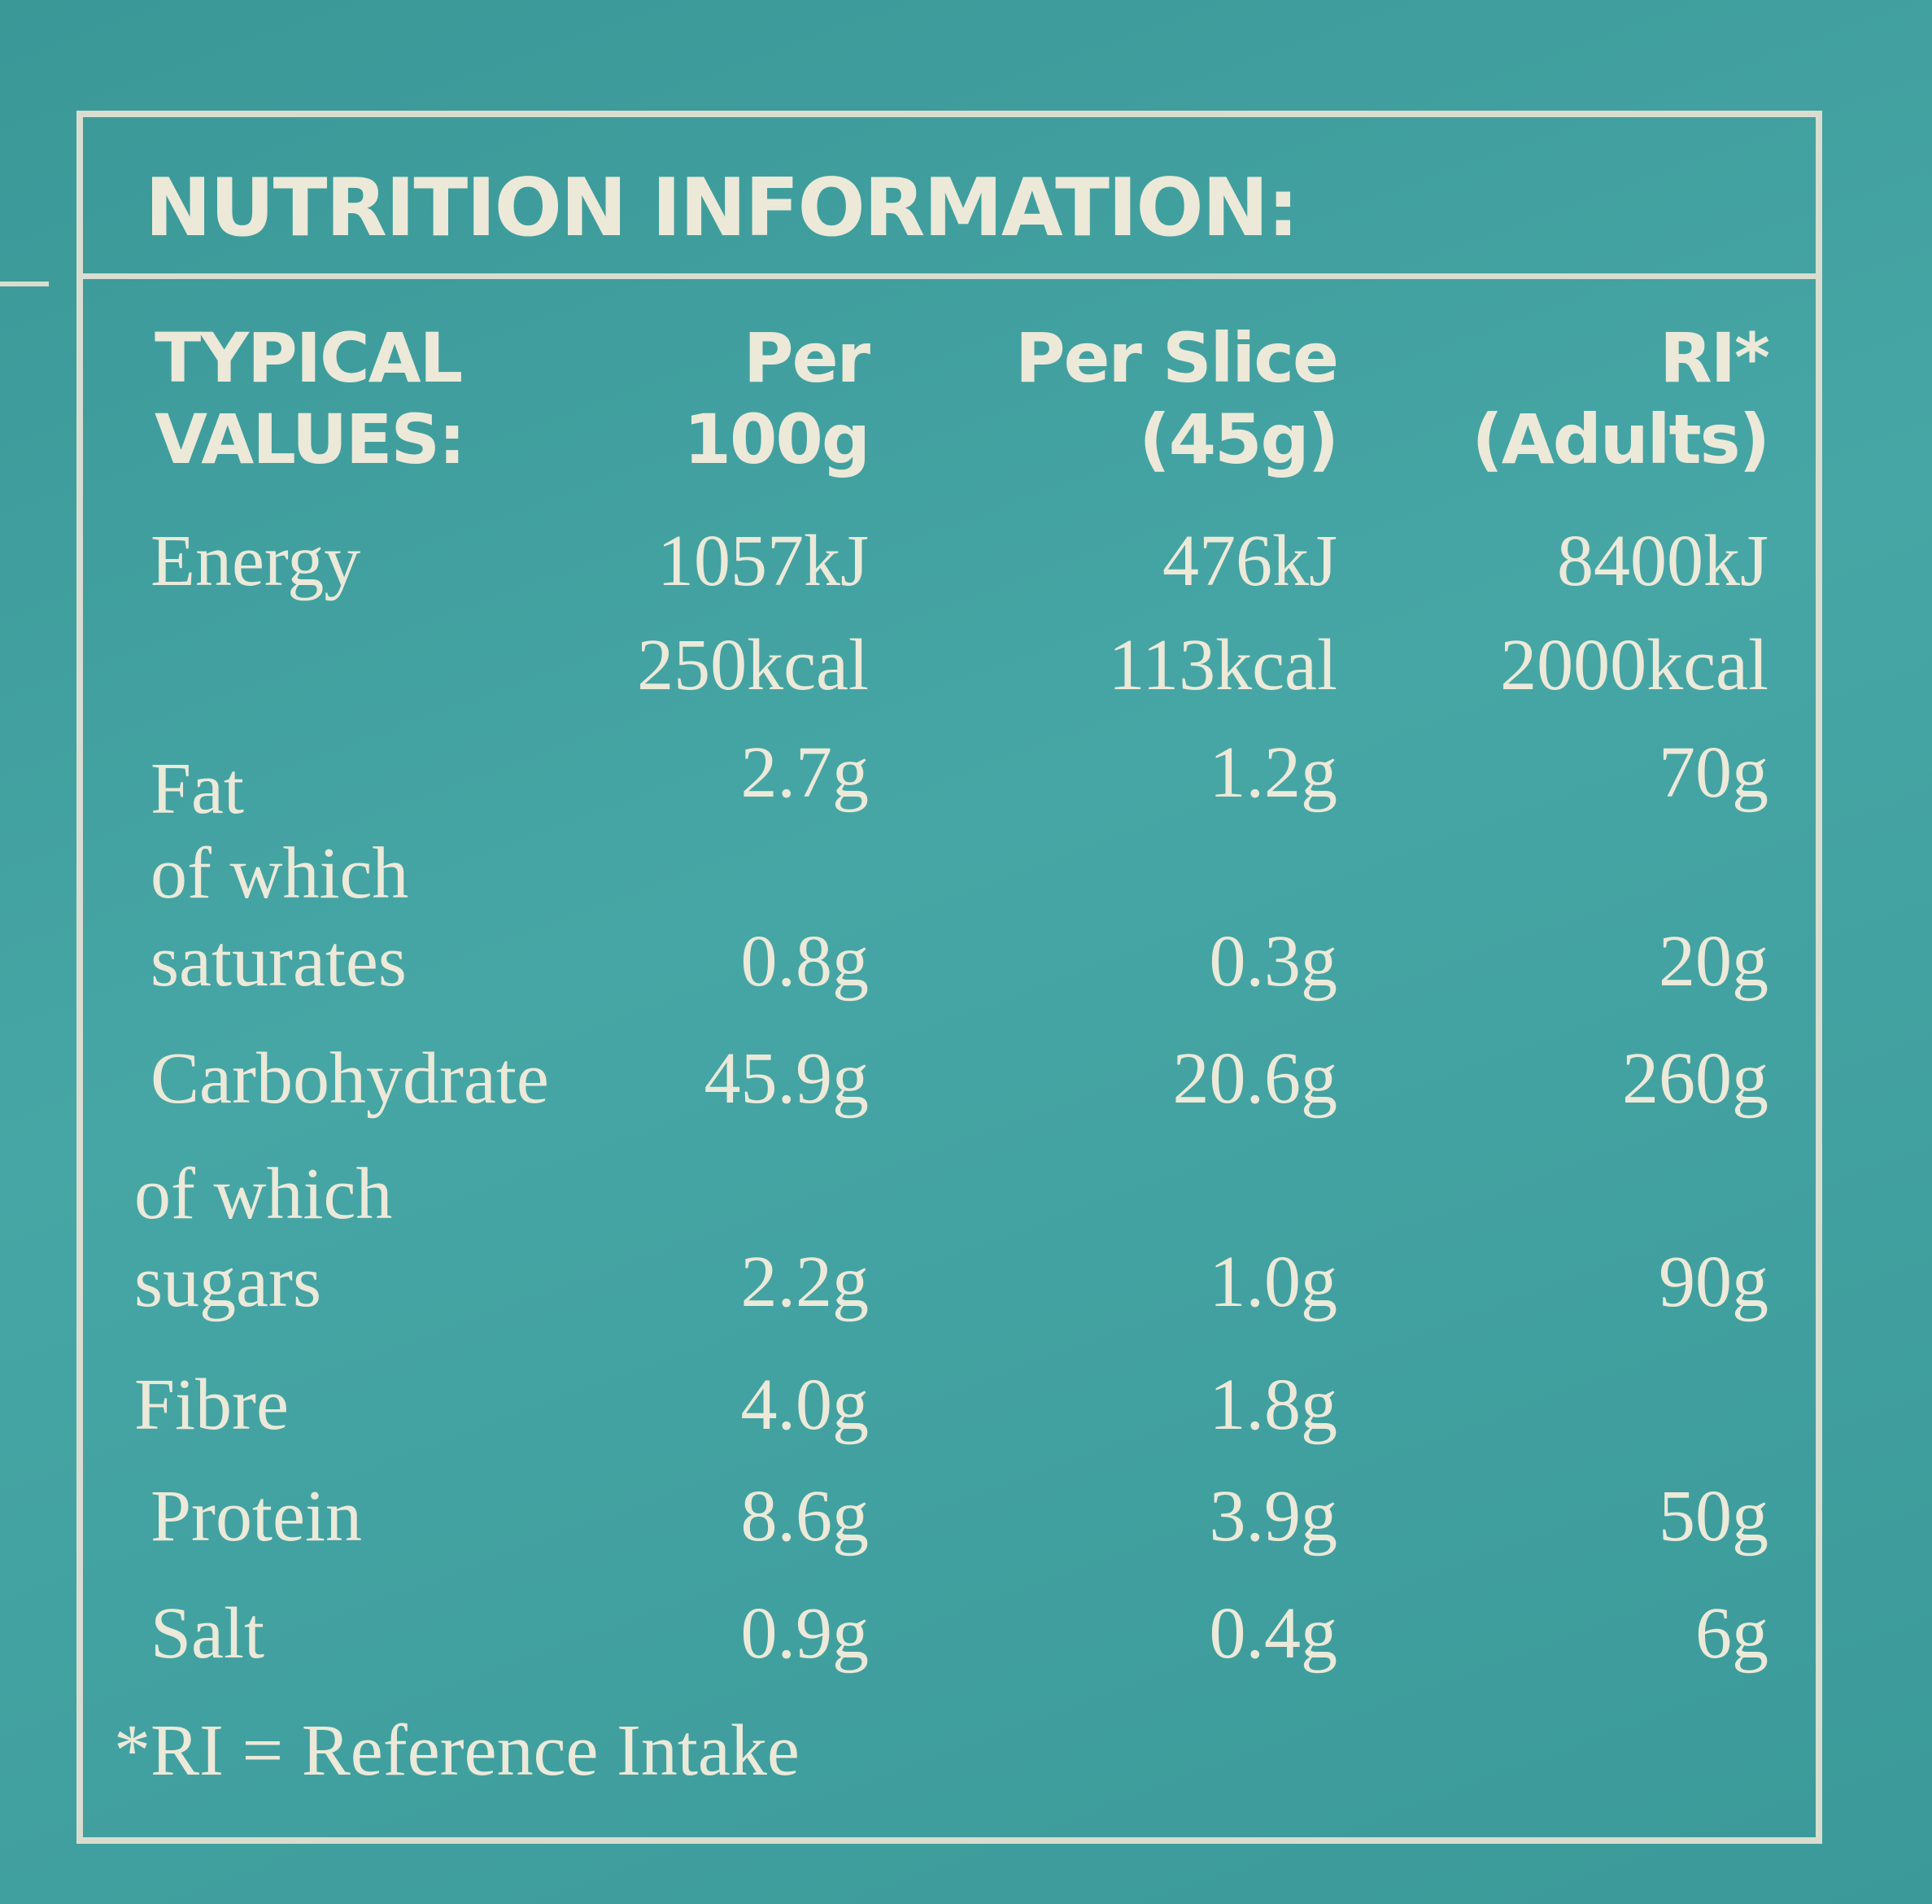 This screenshot has height=1904, width=1932. What do you see at coordinates (1239, 440) in the screenshot?
I see `column-header: (45g)` at bounding box center [1239, 440].